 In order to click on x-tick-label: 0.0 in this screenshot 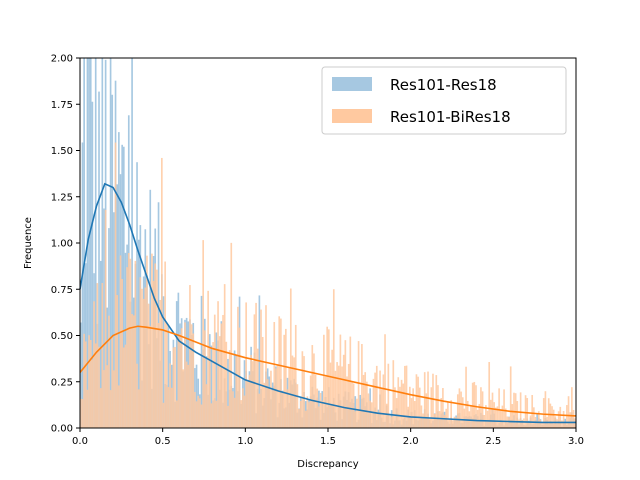, I will do `click(80, 441)`.